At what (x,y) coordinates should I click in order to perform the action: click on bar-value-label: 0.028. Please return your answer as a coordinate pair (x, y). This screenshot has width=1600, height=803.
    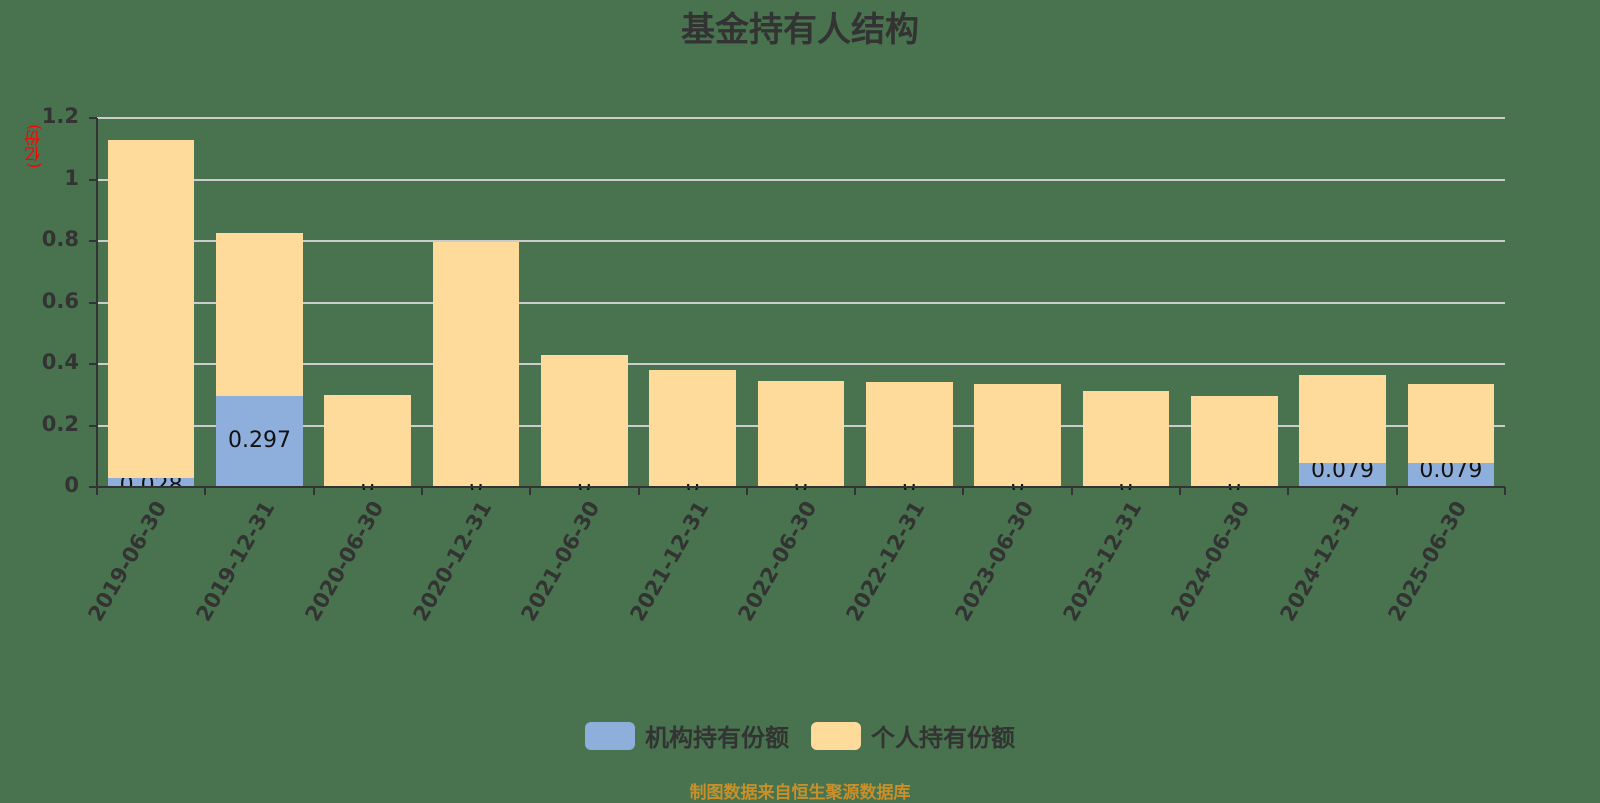
    Looking at the image, I should click on (151, 482).